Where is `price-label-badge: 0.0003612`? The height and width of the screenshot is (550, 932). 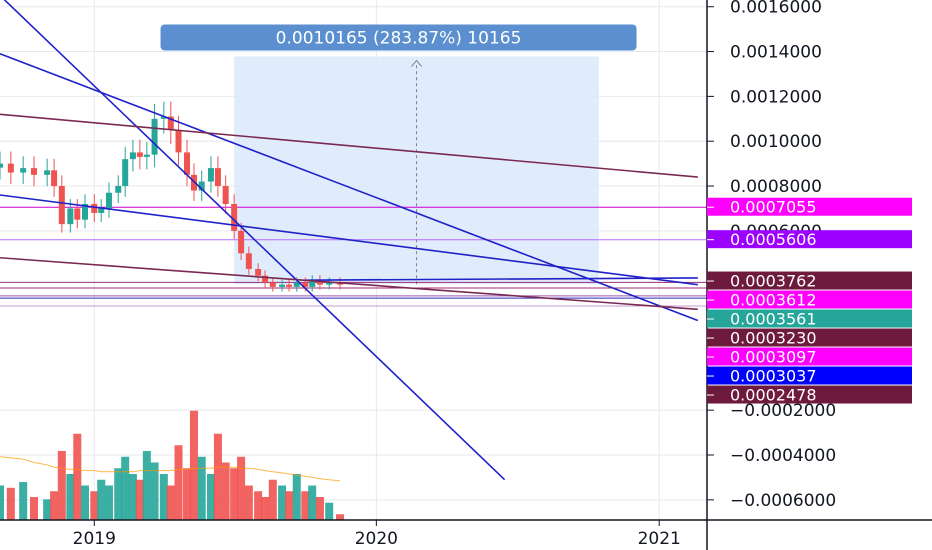
price-label-badge: 0.0003612 is located at coordinates (809, 300).